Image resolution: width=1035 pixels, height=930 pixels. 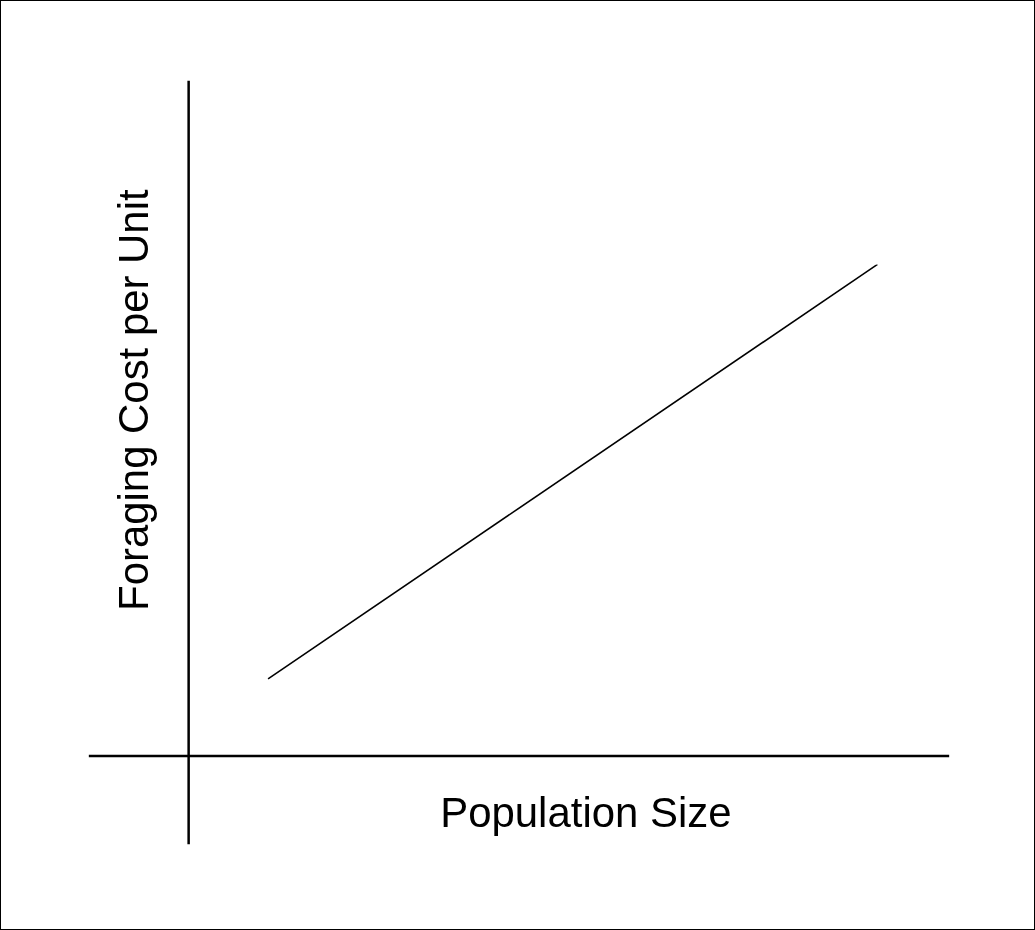 I want to click on x-axis-title: Population Size, so click(x=586, y=813).